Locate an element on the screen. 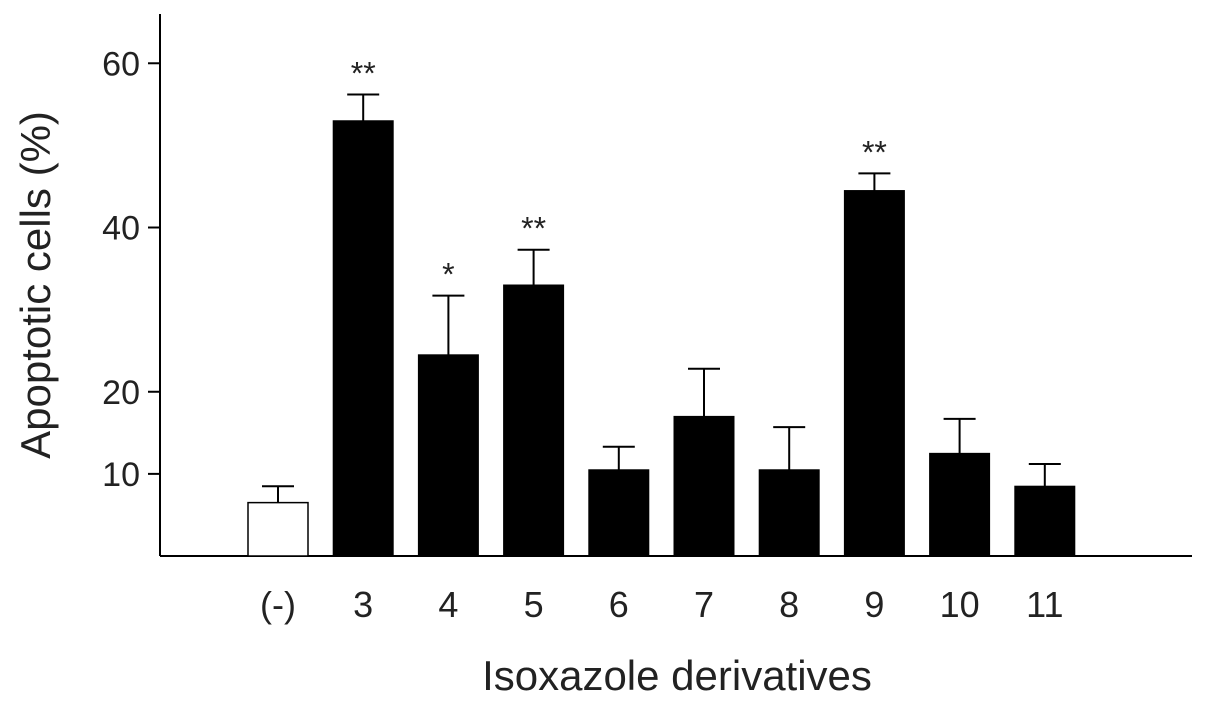 This screenshot has width=1205, height=705. x-category-labels: (-) 3 4 5 6 7 8 9 10 11 is located at coordinates (661, 604).